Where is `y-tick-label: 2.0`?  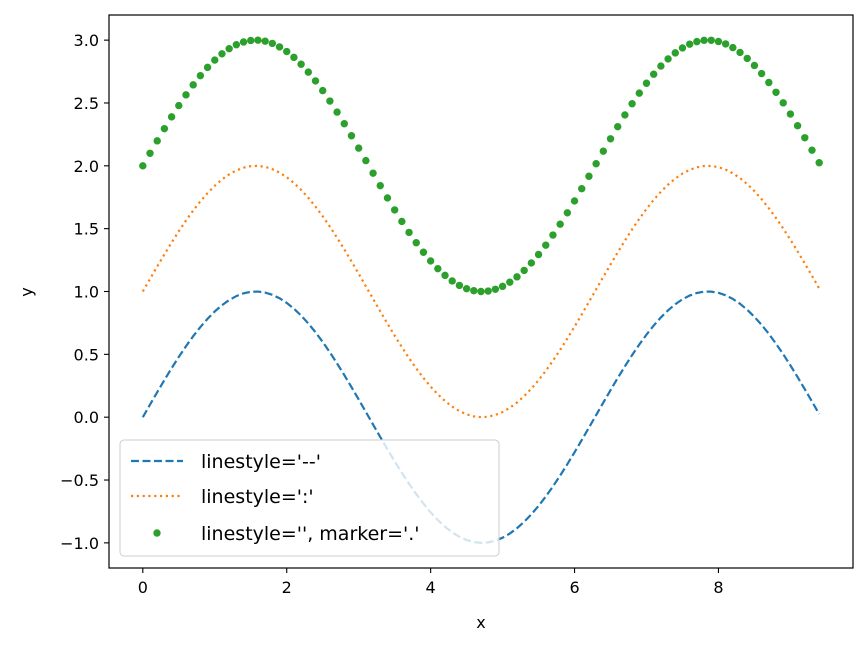 y-tick-label: 2.0 is located at coordinates (86, 166).